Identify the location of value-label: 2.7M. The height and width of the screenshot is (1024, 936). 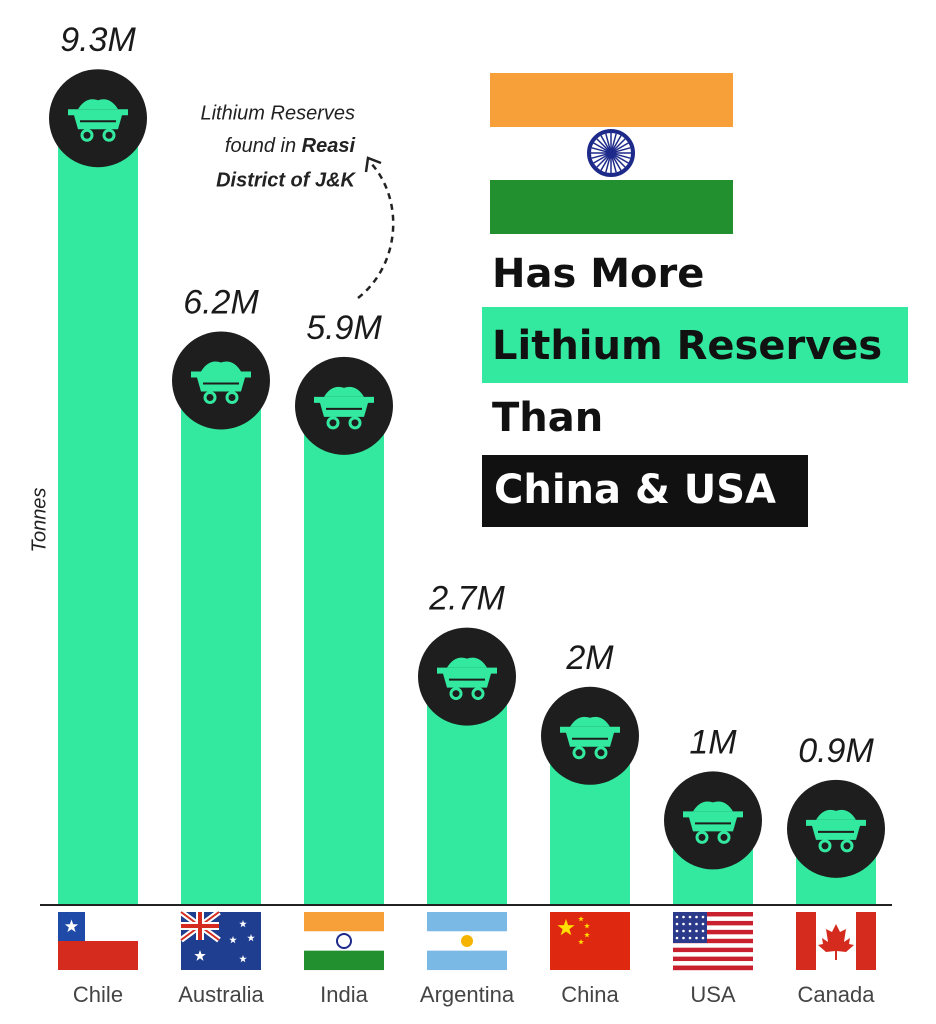
(466, 599).